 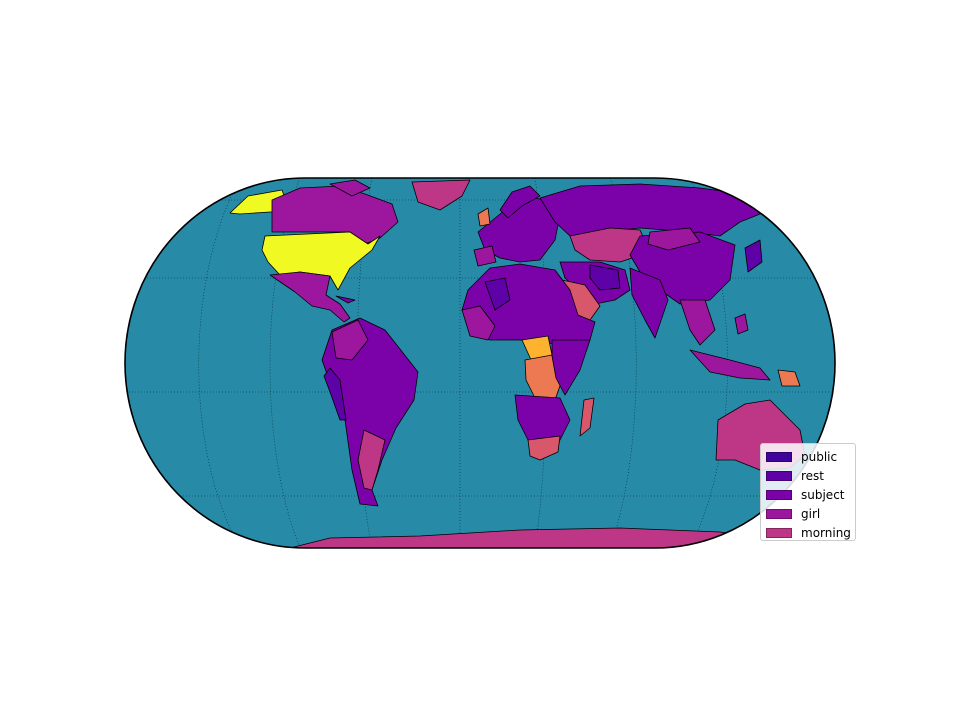 I want to click on iran, so click(x=605, y=277).